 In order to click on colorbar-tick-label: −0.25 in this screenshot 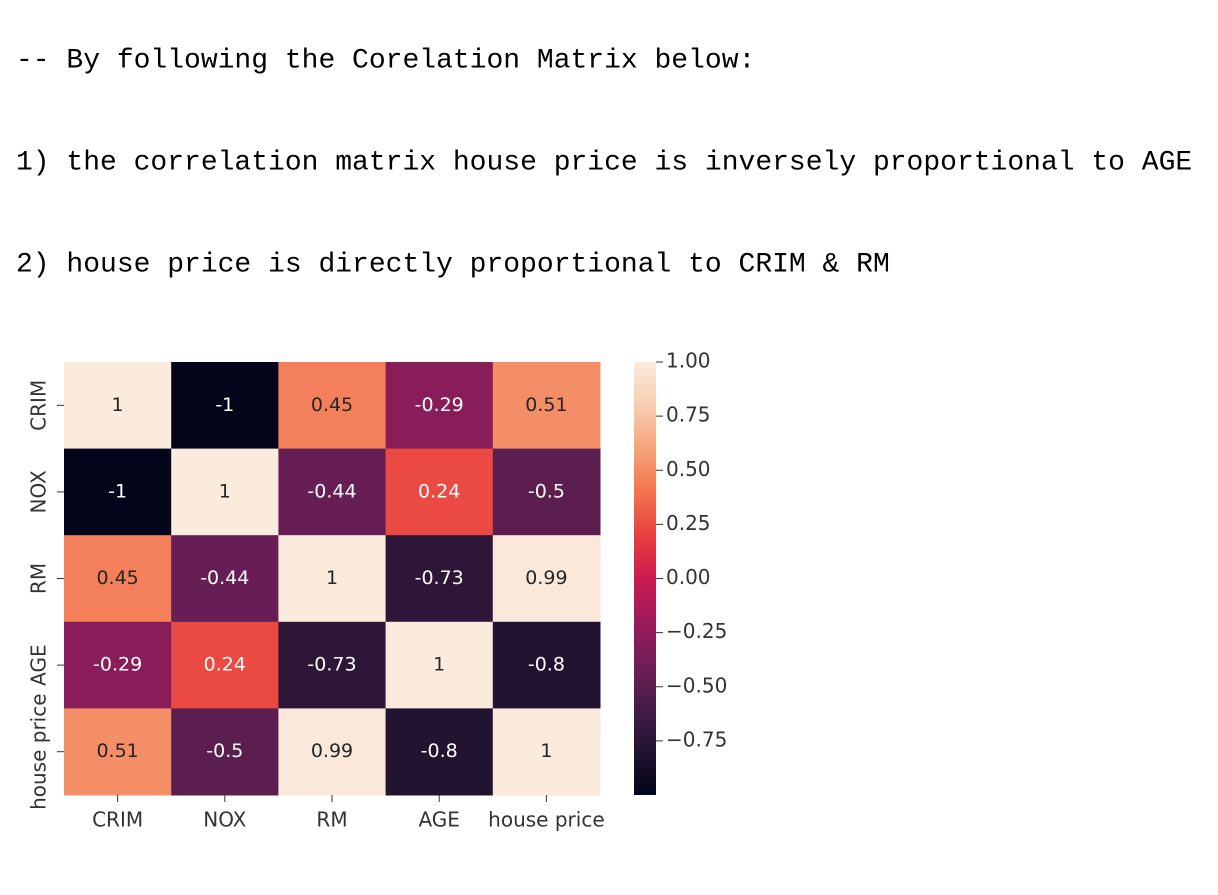, I will do `click(696, 631)`.